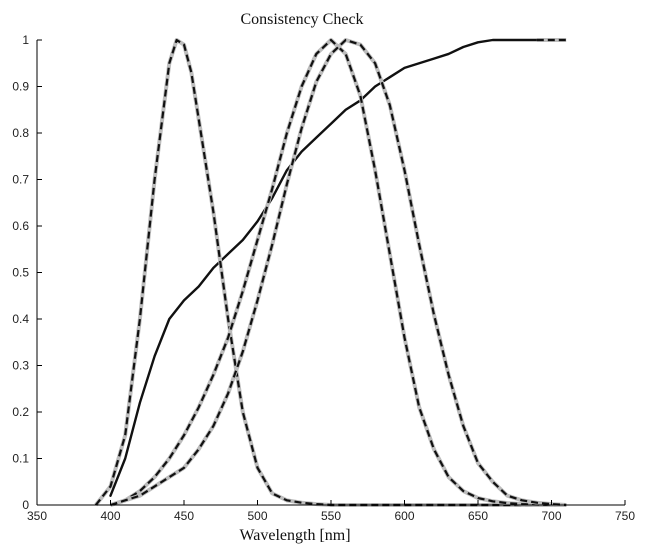 This screenshot has width=645, height=548. What do you see at coordinates (20, 319) in the screenshot?
I see `y-tick-label-4: 0.4` at bounding box center [20, 319].